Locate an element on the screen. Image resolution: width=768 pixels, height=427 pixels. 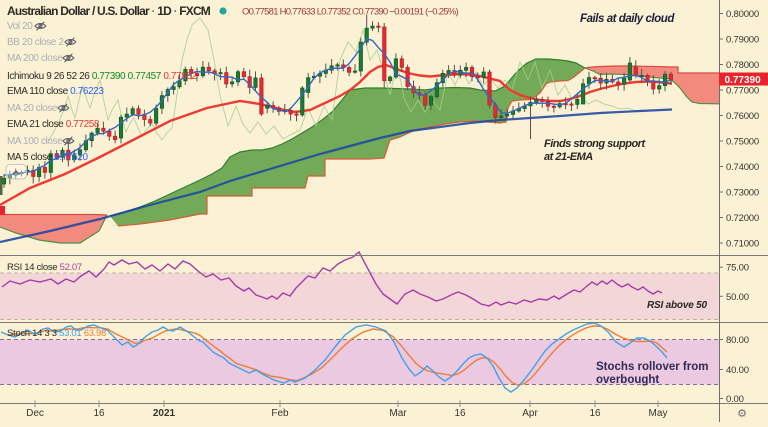
svg-text: 0.00 is located at coordinates (735, 399).